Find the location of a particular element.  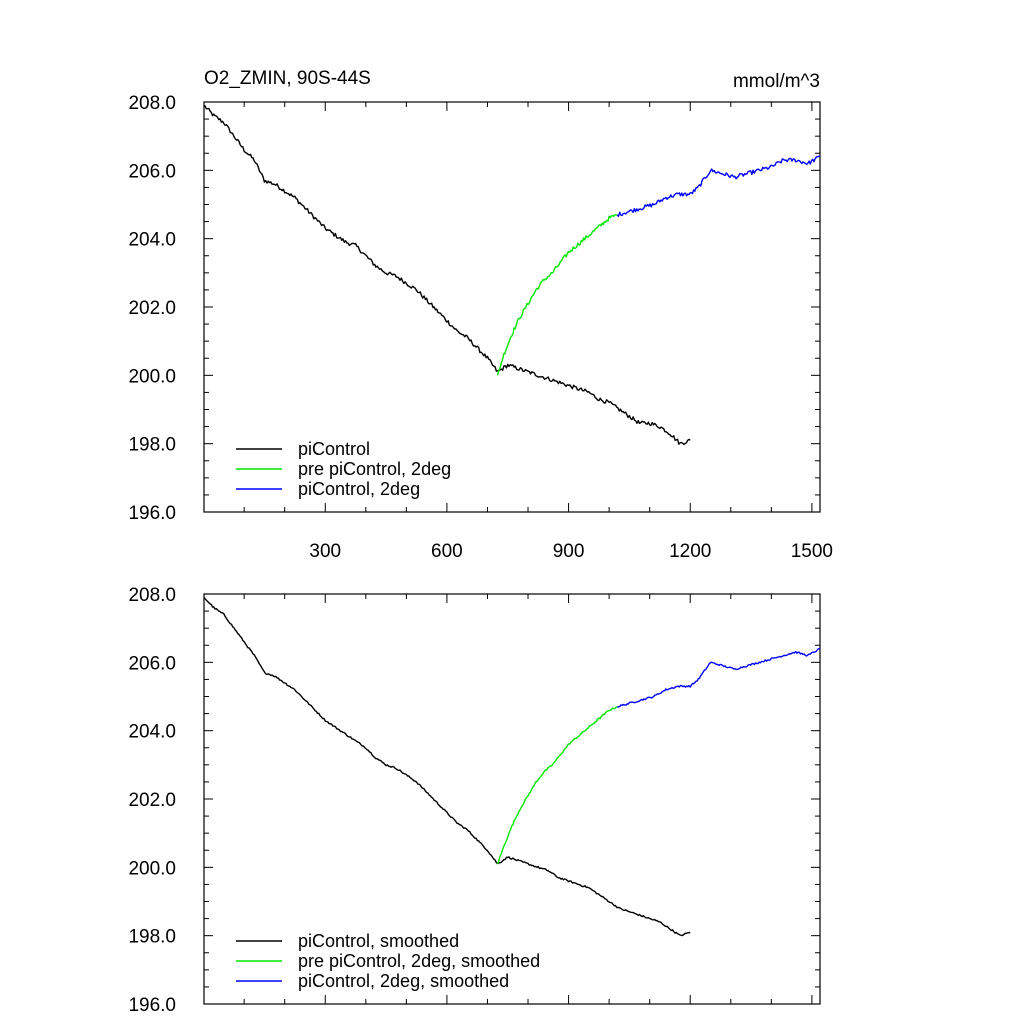

legend-label: pre piControl, 2deg is located at coordinates (374, 469).